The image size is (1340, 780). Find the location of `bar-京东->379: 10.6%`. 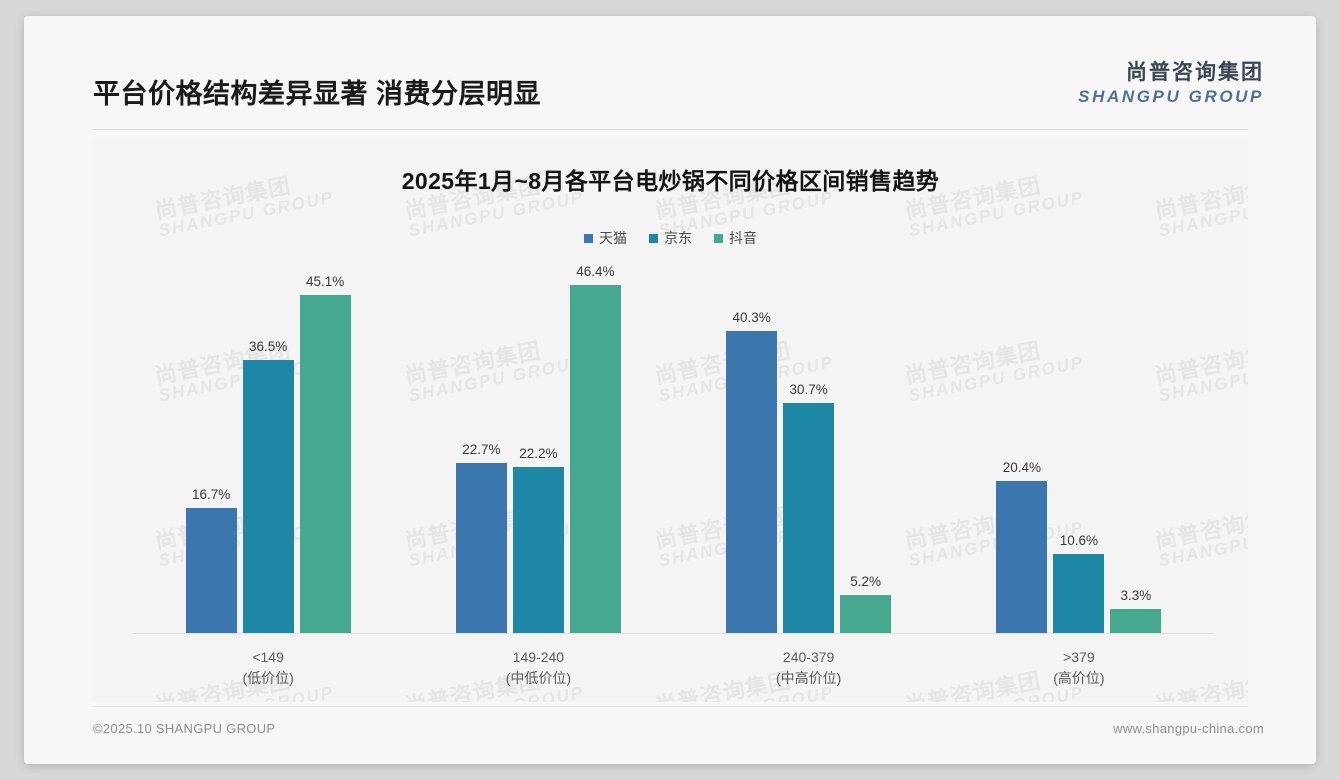

bar-京东->379: 10.6% is located at coordinates (1079, 446).